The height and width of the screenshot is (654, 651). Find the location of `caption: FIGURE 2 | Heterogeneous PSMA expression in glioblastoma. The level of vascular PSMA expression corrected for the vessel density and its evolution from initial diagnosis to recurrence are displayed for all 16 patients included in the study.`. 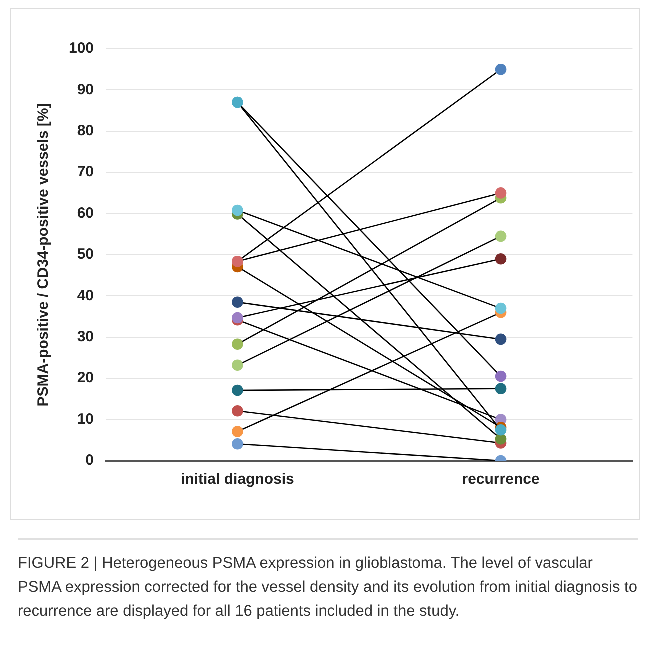

caption: FIGURE 2 | Heterogeneous PSMA expression in glioblastoma. The level of vascular PSMA expression corrected for the vessel density and its evolution from initial diagnosis to recurrence are displayed for all 16 patients included in the study. is located at coordinates (328, 588).